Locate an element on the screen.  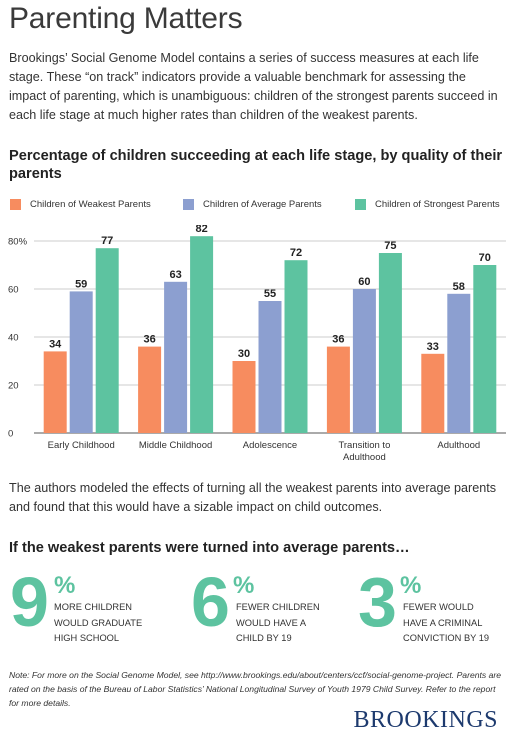
bar-value-label: 30 is located at coordinates (244, 354).